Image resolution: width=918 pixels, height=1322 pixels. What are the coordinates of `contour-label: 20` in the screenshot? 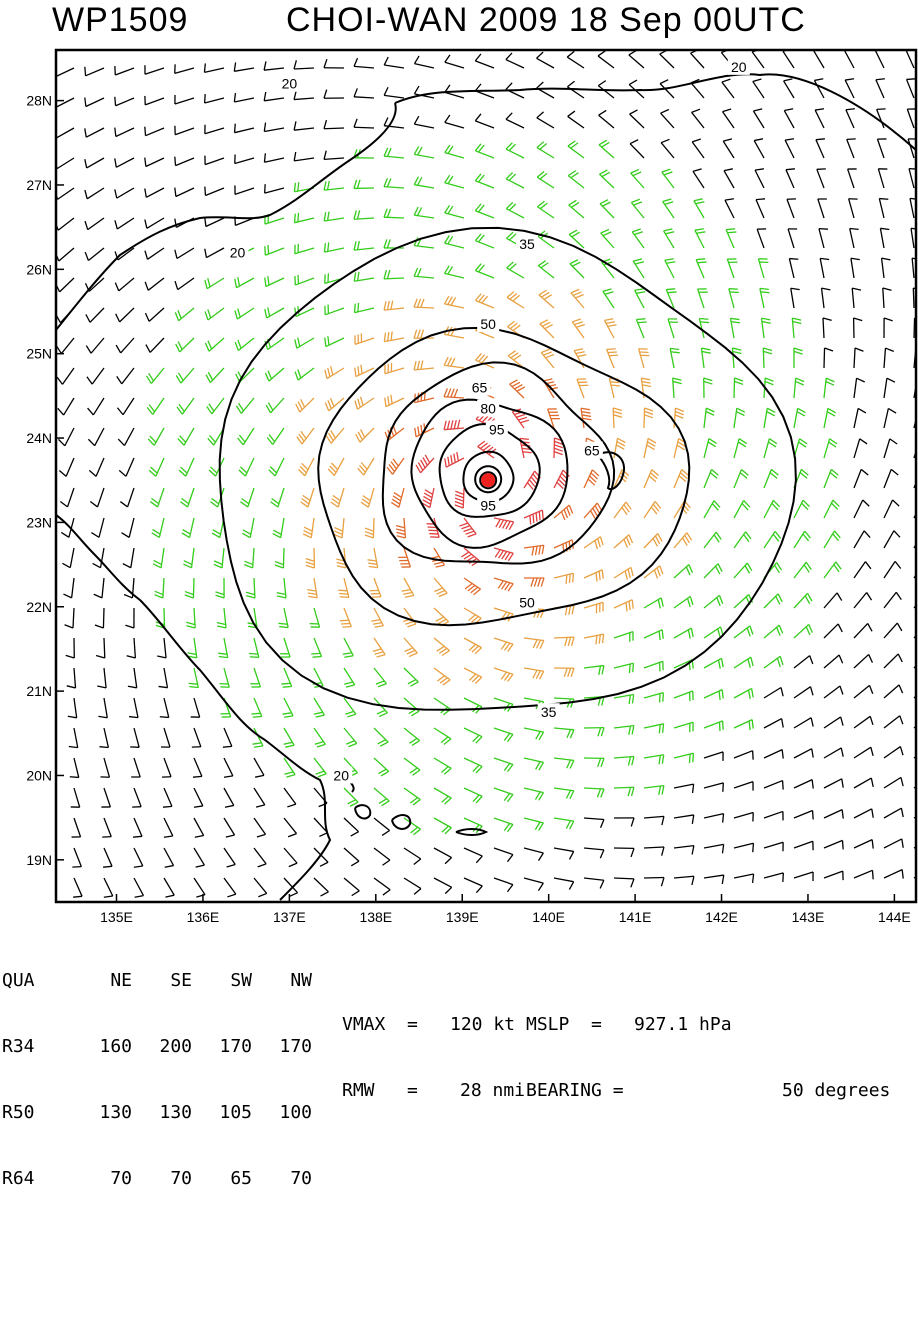 It's located at (238, 252).